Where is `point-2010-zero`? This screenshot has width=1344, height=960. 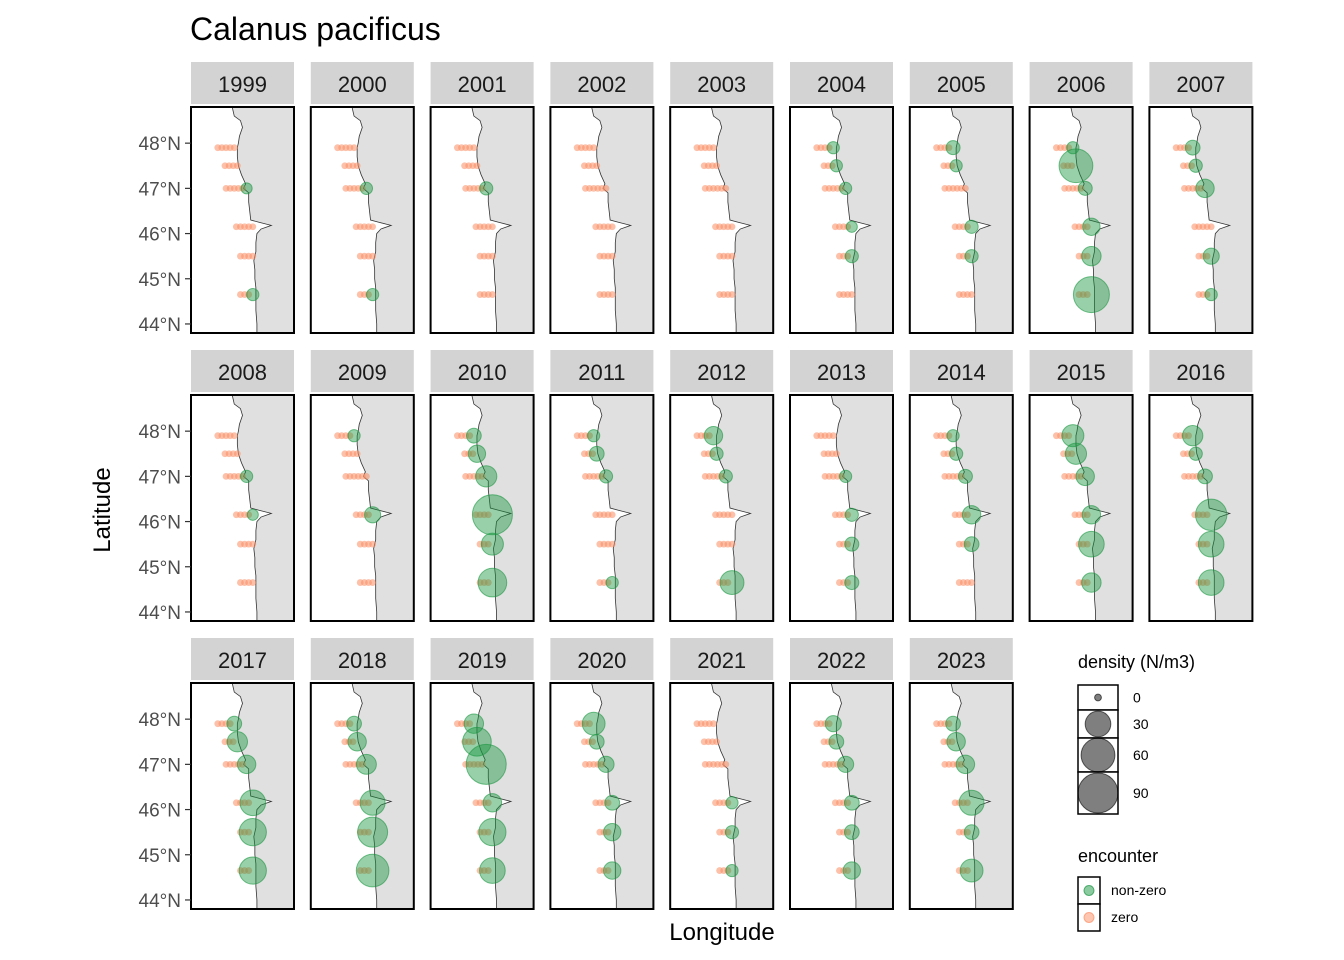
point-2010-zero is located at coordinates (488, 515).